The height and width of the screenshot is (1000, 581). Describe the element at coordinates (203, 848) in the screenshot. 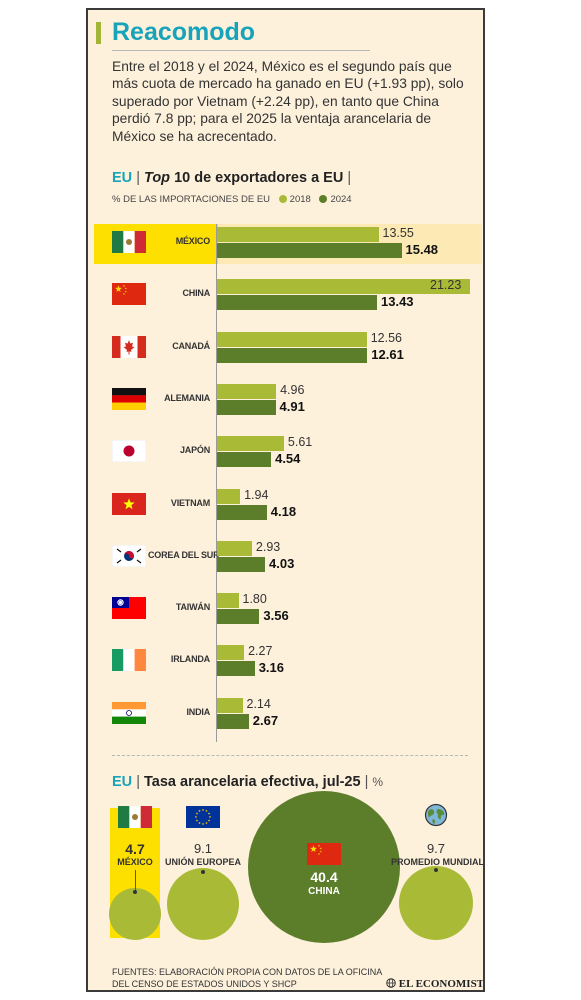

I see `bubble-value-union-europea: 9.1` at that location.